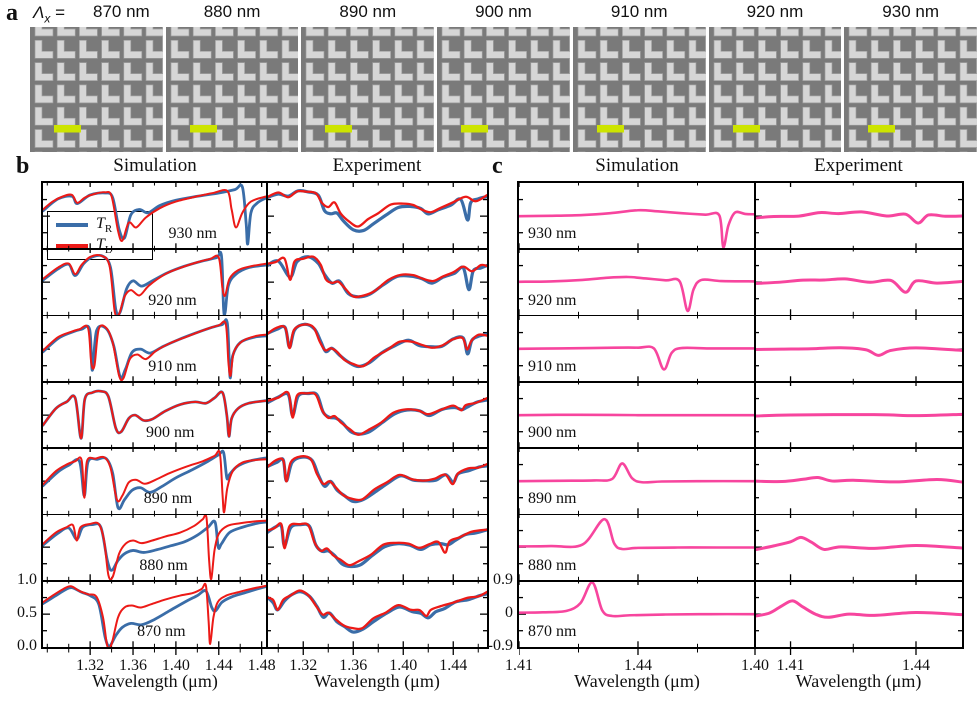 The image size is (979, 702). Describe the element at coordinates (168, 499) in the screenshot. I see `row-label: 890 nm` at that location.